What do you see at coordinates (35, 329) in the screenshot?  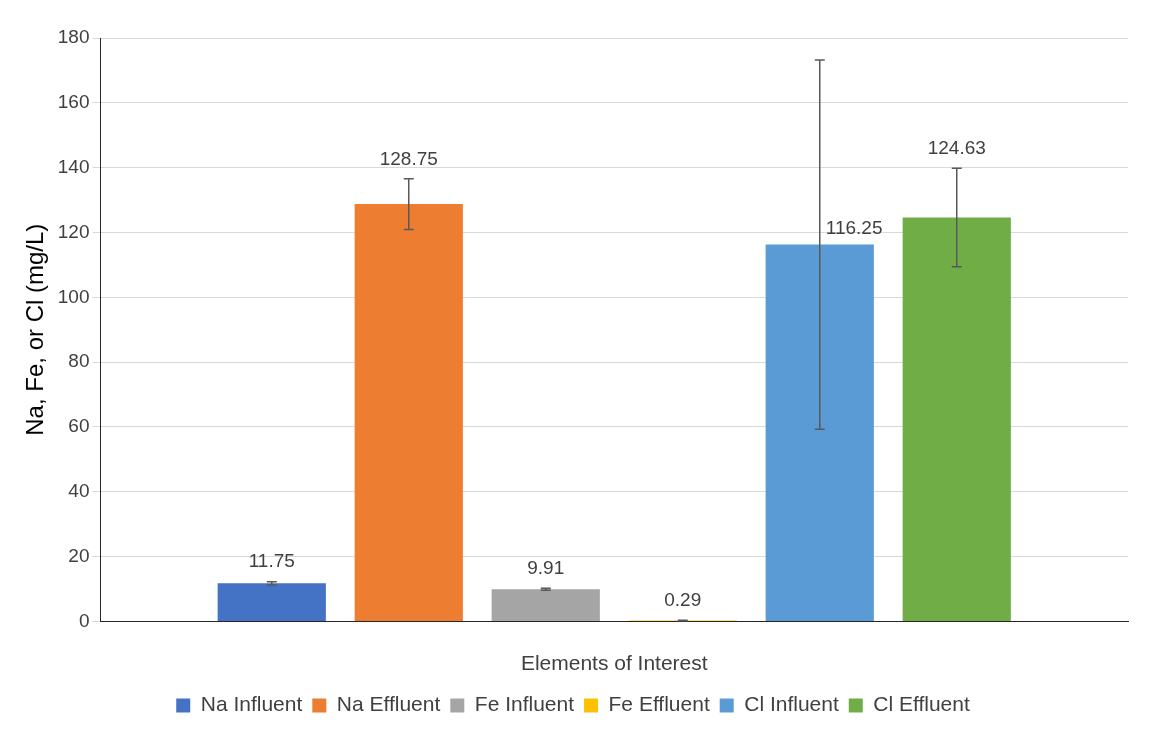 I see `y-axis-title: Na, Fe, or Cl (mg/L)` at bounding box center [35, 329].